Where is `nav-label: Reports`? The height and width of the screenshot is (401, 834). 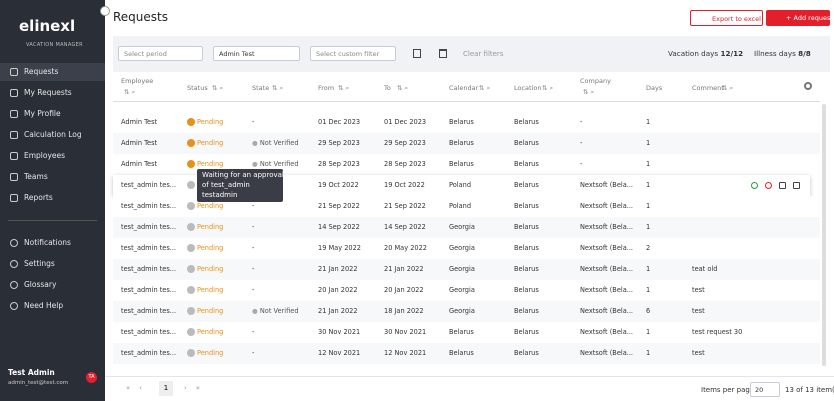 nav-label: Reports is located at coordinates (38, 197).